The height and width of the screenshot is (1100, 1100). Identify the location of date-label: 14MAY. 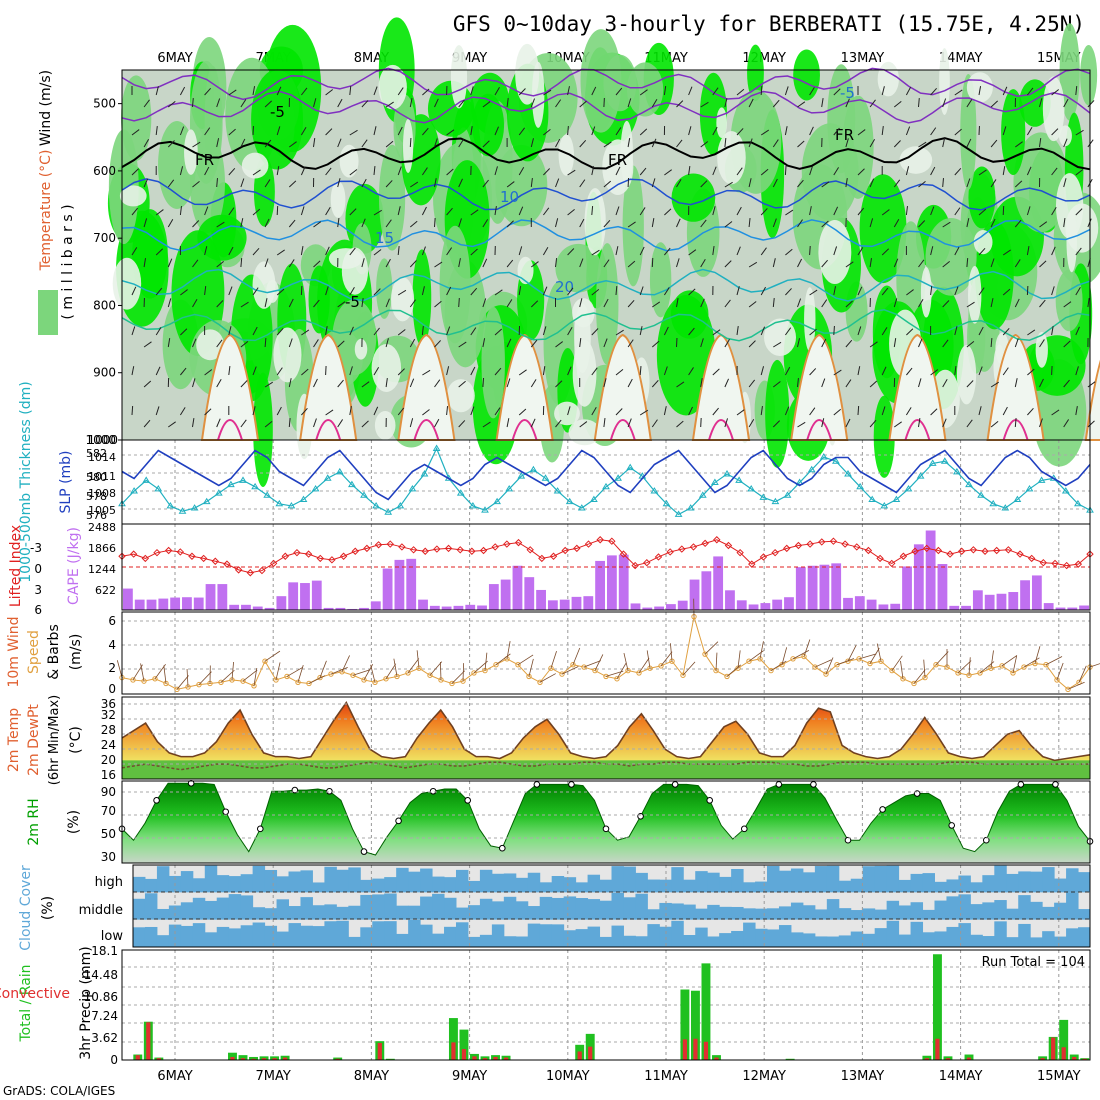
(961, 58).